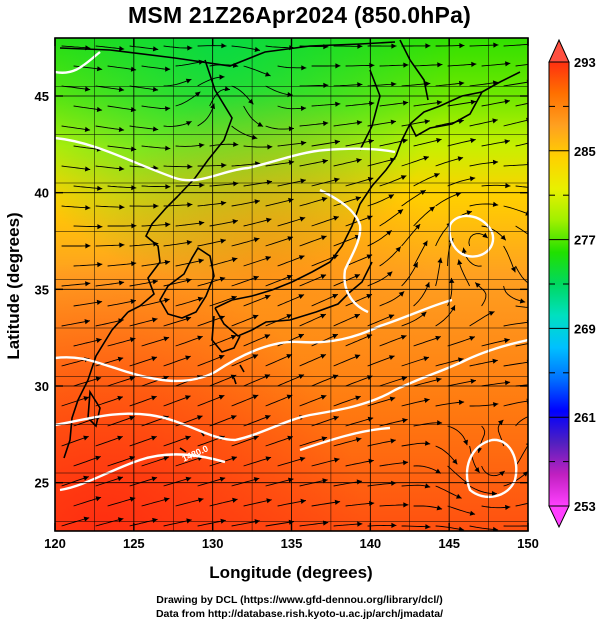  I want to click on y-tick-label: 35, so click(42, 289).